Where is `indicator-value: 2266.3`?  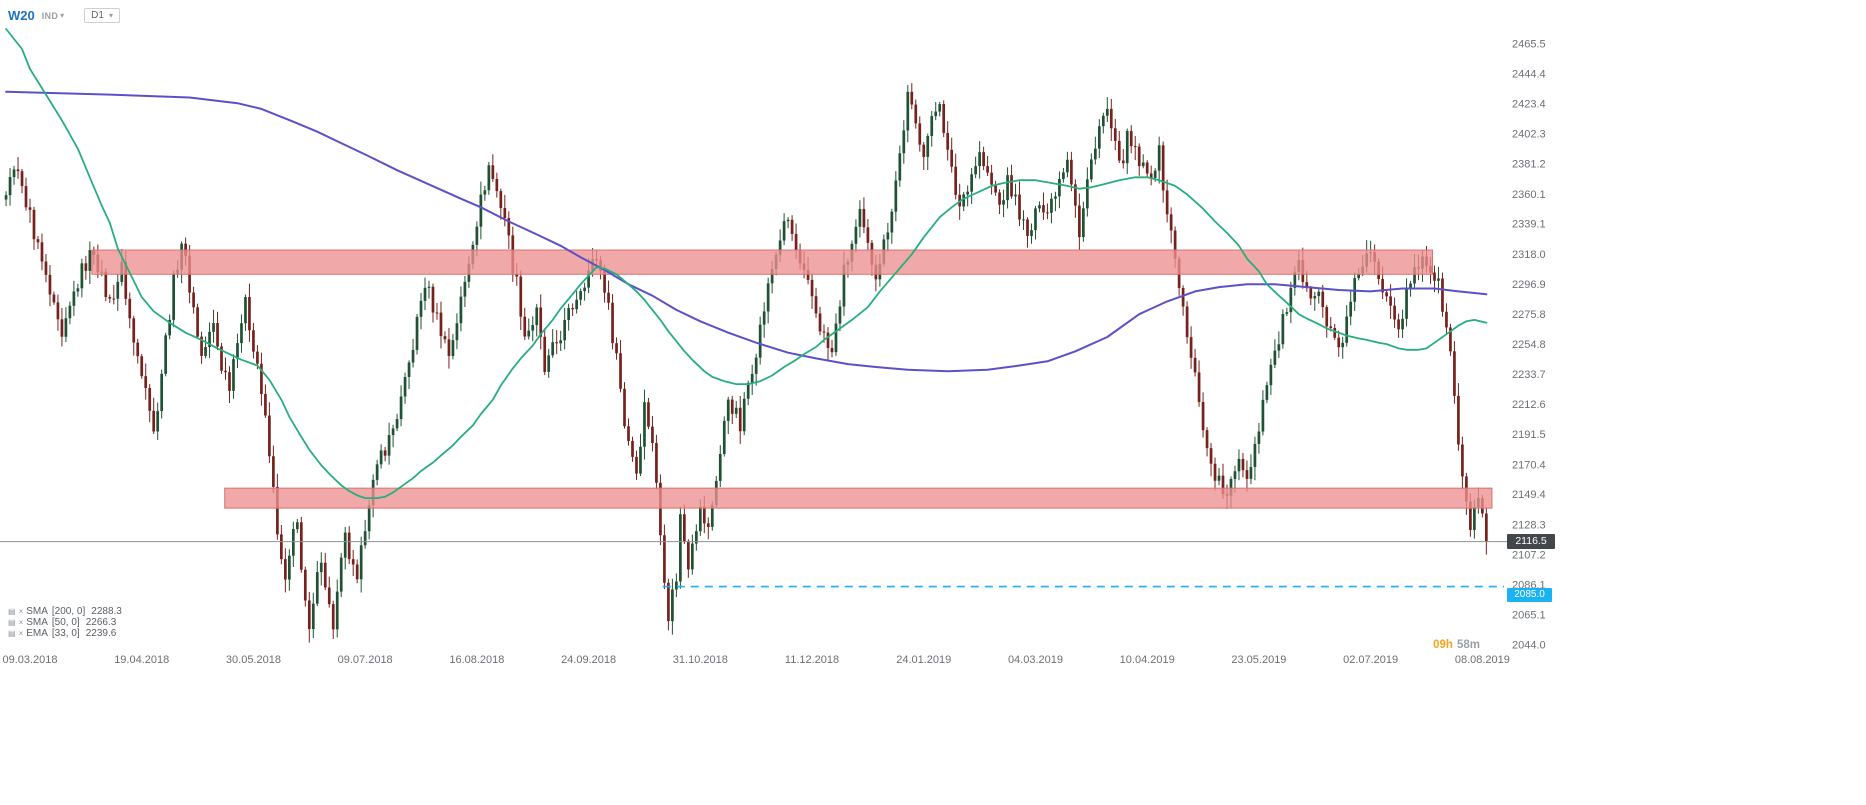 indicator-value: 2266.3 is located at coordinates (101, 622).